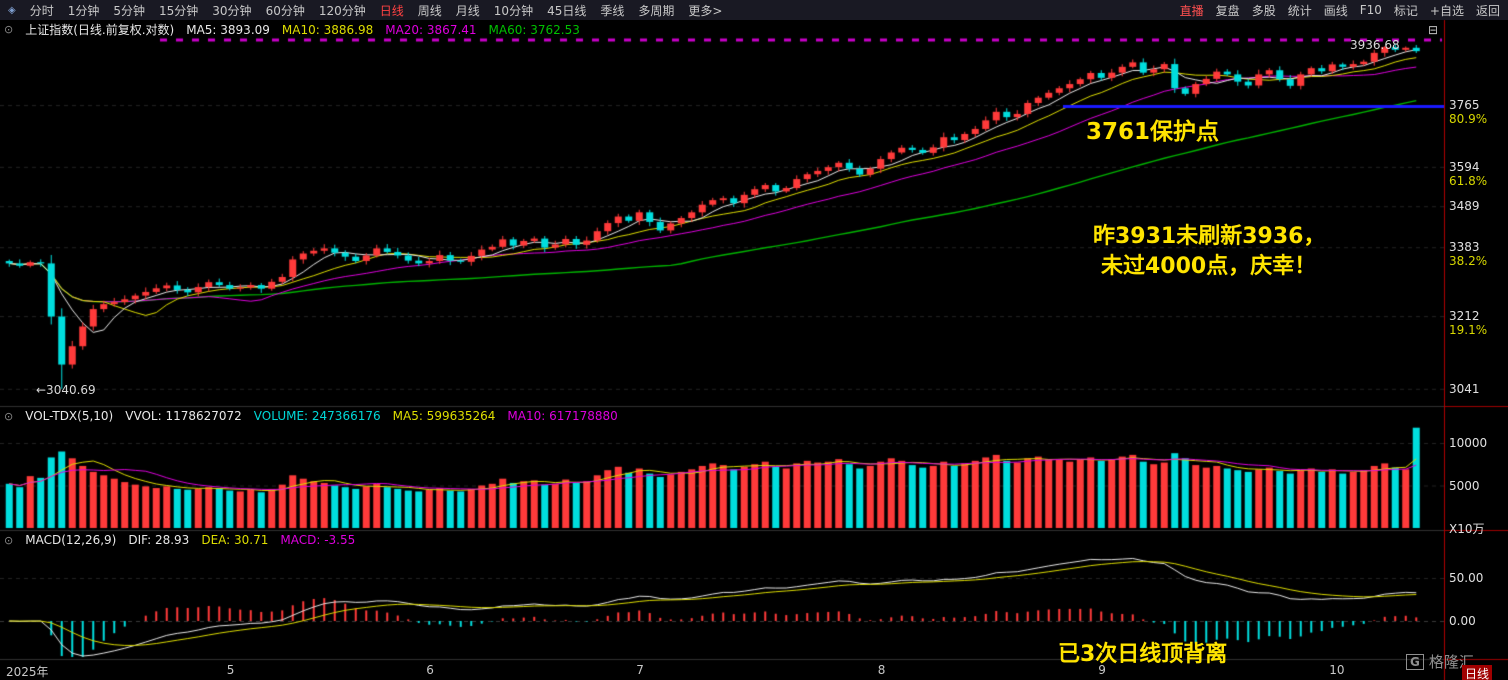 The image size is (1508, 680). I want to click on volume-header-item-4: MA5: 599635264, so click(444, 416).